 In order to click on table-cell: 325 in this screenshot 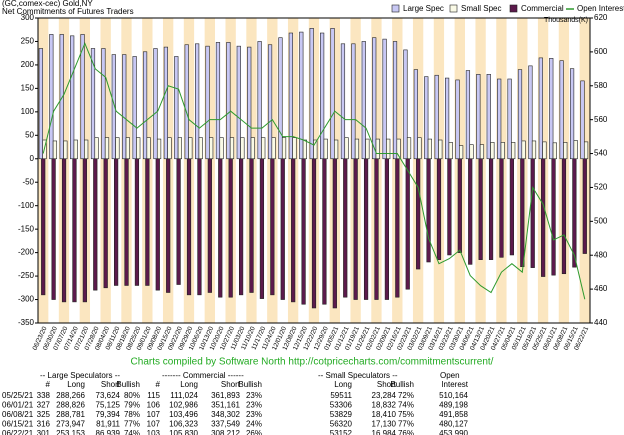, I will do `click(44, 414)`.